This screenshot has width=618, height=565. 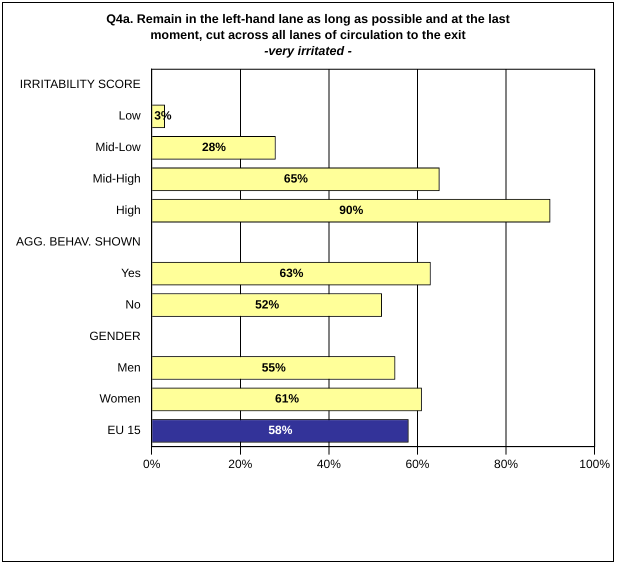 I want to click on data-label: 65%, so click(x=296, y=179).